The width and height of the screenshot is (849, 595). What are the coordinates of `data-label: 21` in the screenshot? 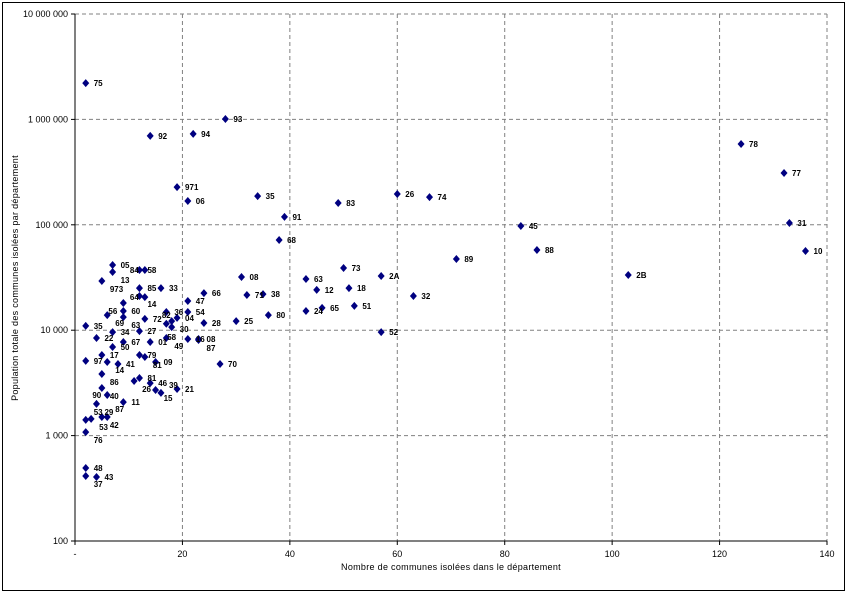 It's located at (189, 389).